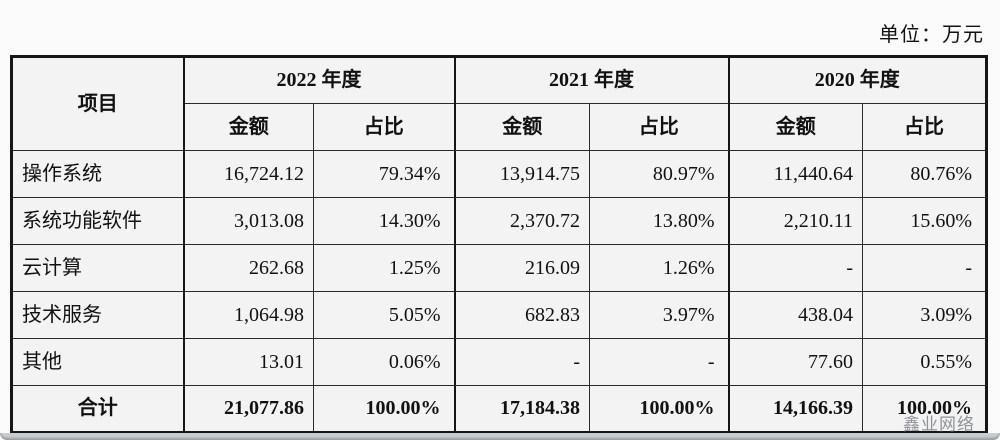 Image resolution: width=1000 pixels, height=440 pixels. Describe the element at coordinates (795, 315) in the screenshot. I see `cell-amount-2020: 438.04` at that location.